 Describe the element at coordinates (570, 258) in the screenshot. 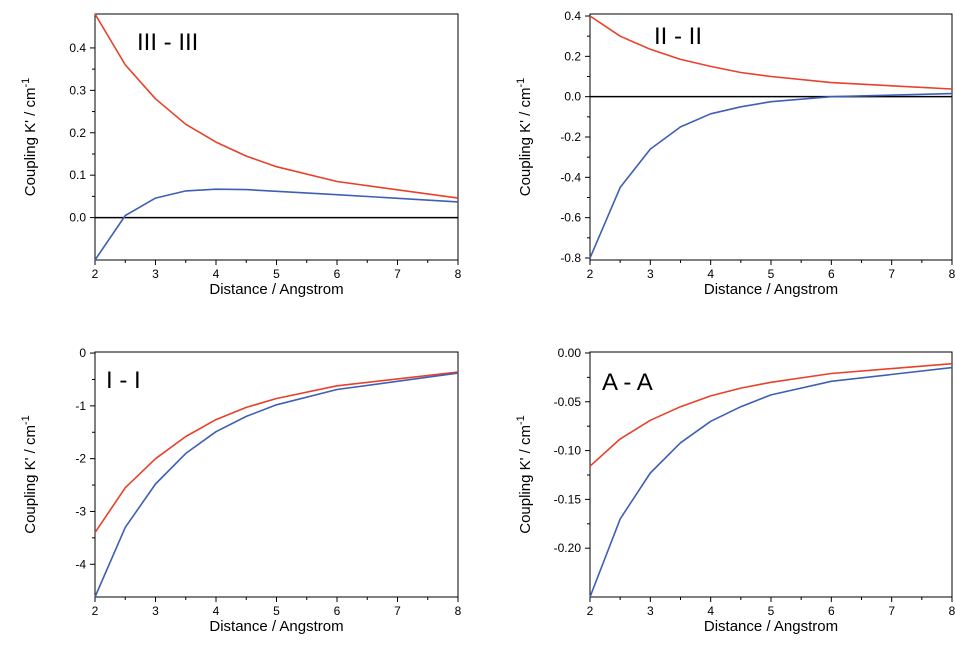

I see `y-tick-label: -0.8` at that location.